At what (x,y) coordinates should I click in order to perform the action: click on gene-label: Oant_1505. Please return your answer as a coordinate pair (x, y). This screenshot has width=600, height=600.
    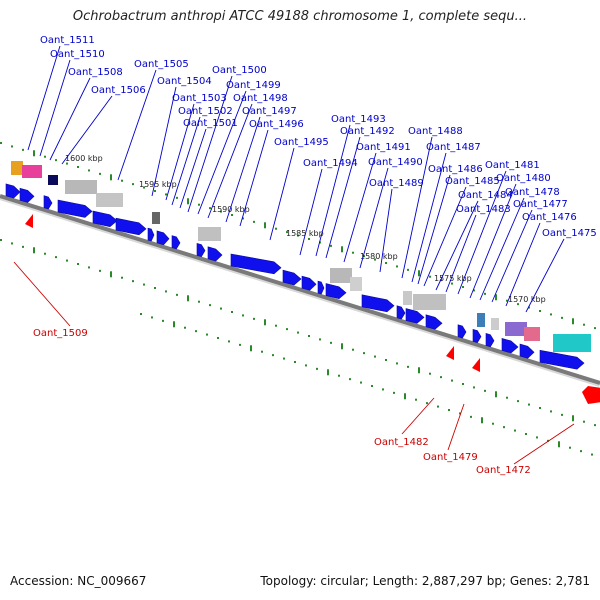
    Looking at the image, I should click on (161, 64).